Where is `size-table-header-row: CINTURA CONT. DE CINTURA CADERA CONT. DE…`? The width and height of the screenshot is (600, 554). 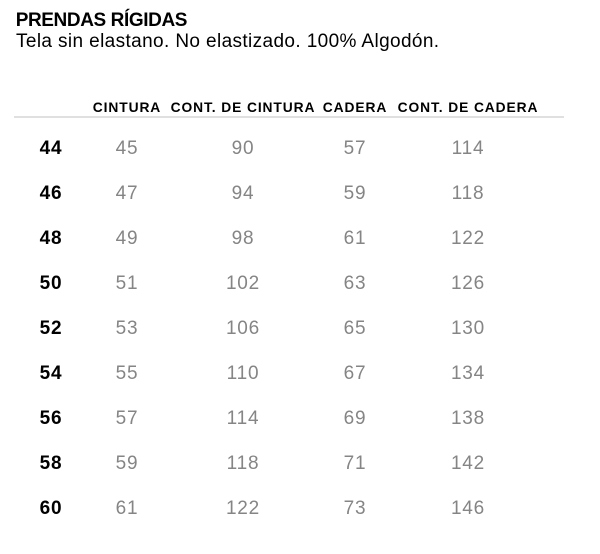 size-table-header-row: CINTURA CONT. DE CINTURA CADERA CONT. DE… is located at coordinates (289, 109).